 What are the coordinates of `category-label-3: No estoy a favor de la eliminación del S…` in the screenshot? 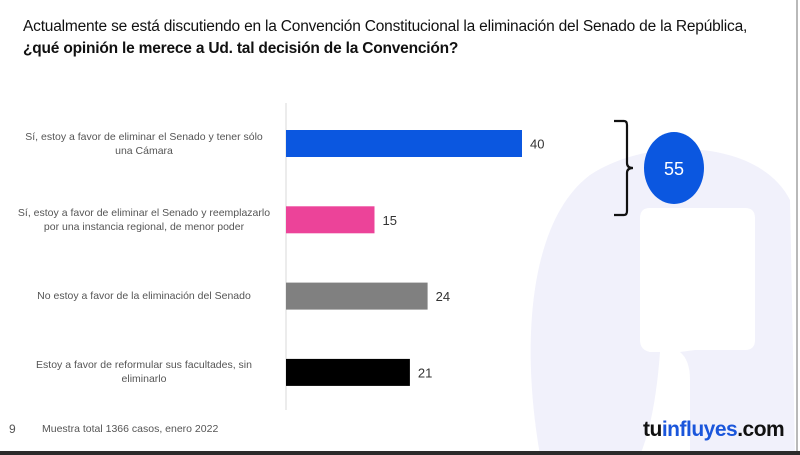 It's located at (144, 296).